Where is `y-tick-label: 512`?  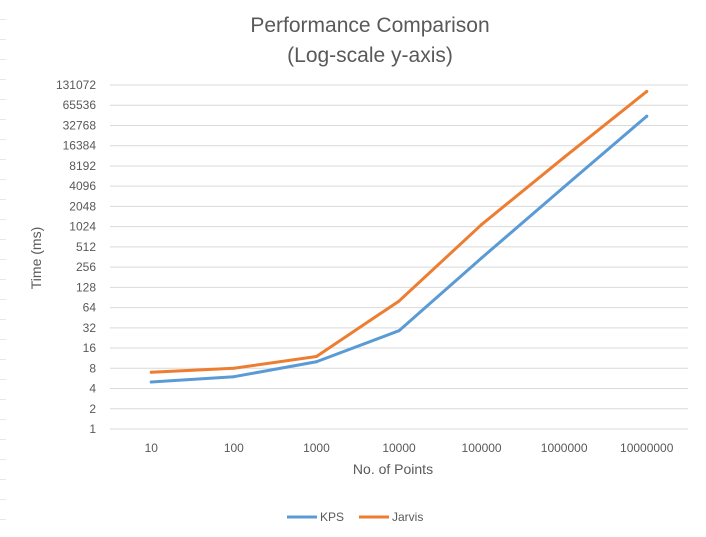
y-tick-label: 512 is located at coordinates (86, 247).